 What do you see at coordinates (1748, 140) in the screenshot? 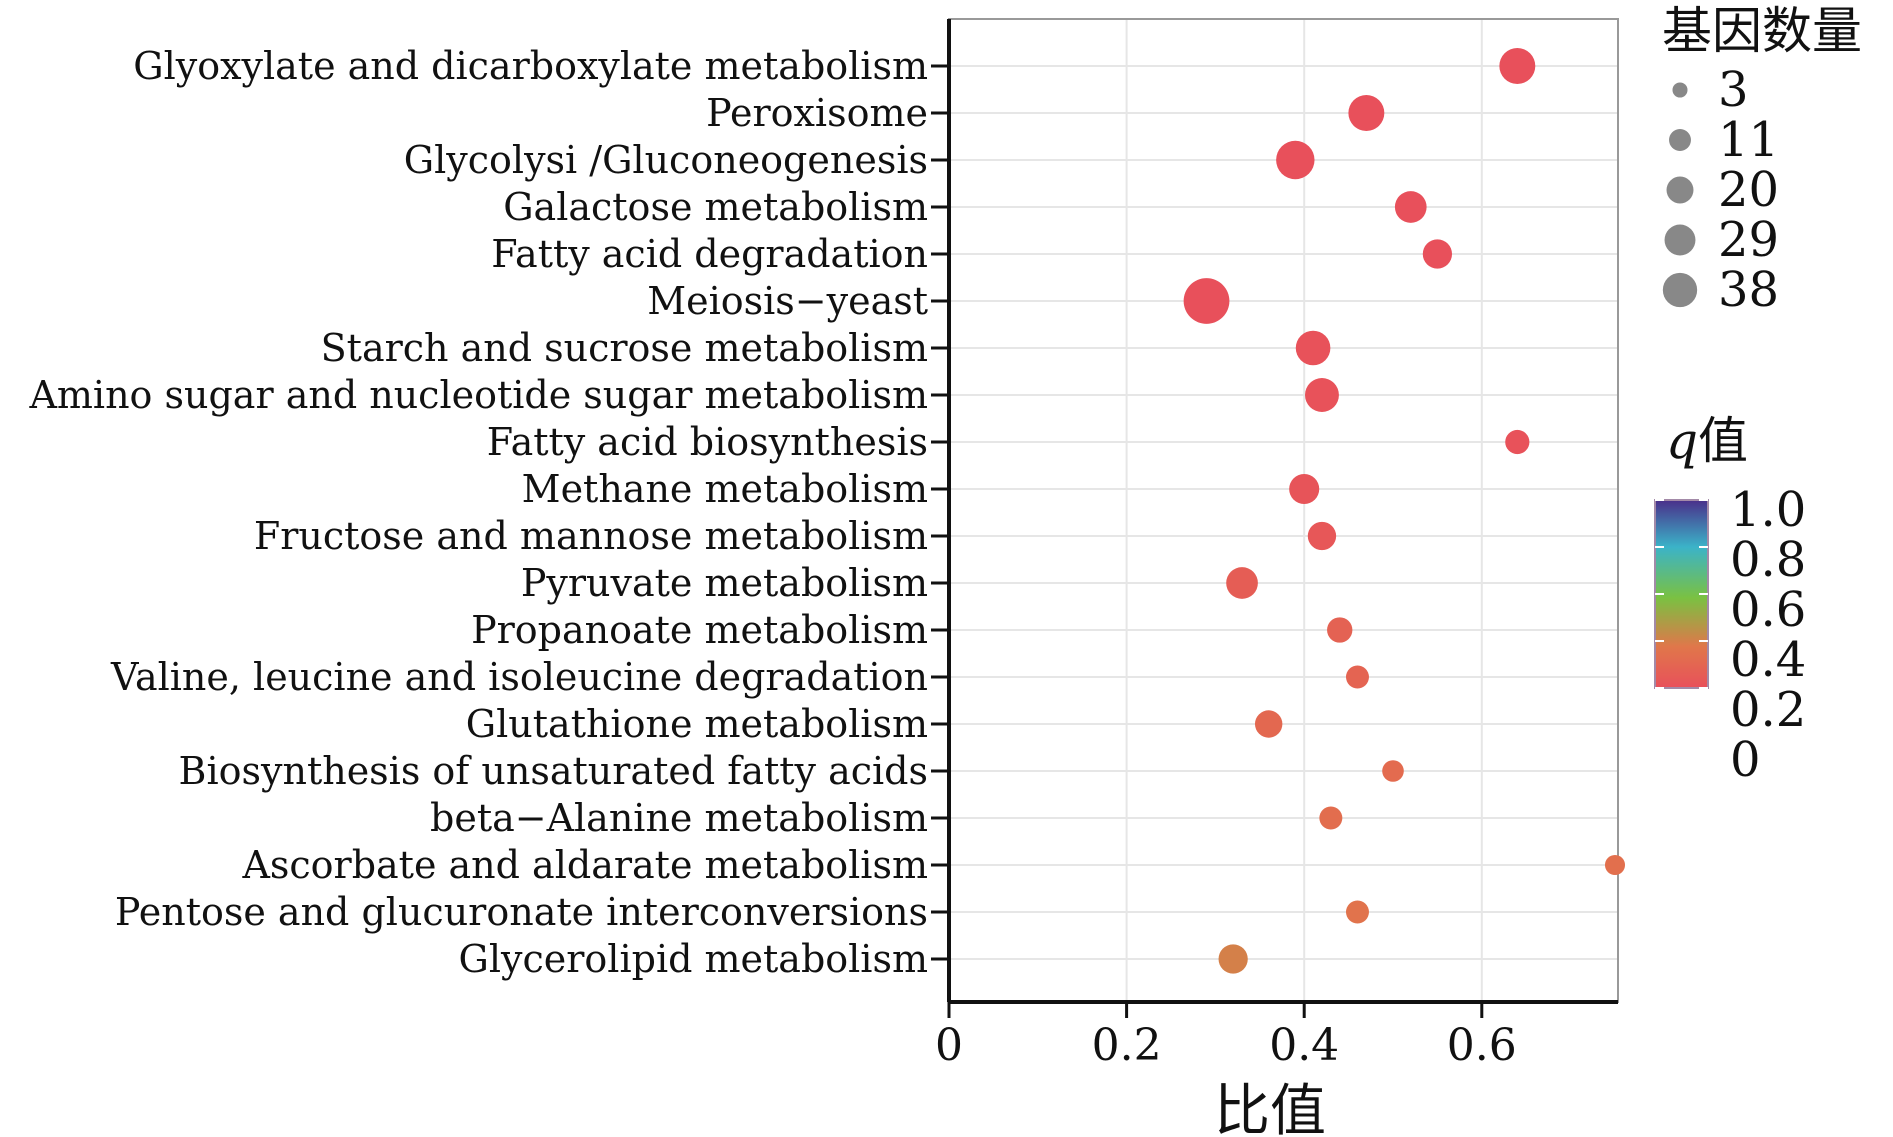
I see `size-legend-label: 11` at bounding box center [1748, 140].